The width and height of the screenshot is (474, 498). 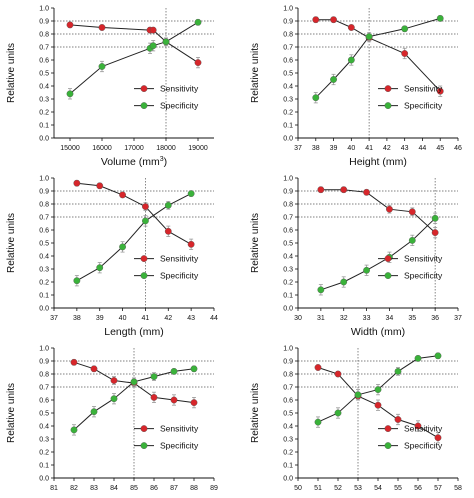 I want to click on x-tick-label: 36, so click(x=435, y=318).